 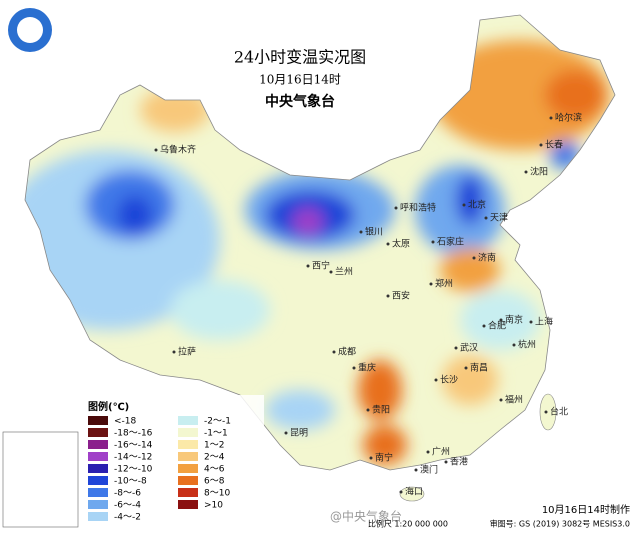 What do you see at coordinates (40, 479) in the screenshot?
I see `inset-map` at bounding box center [40, 479].